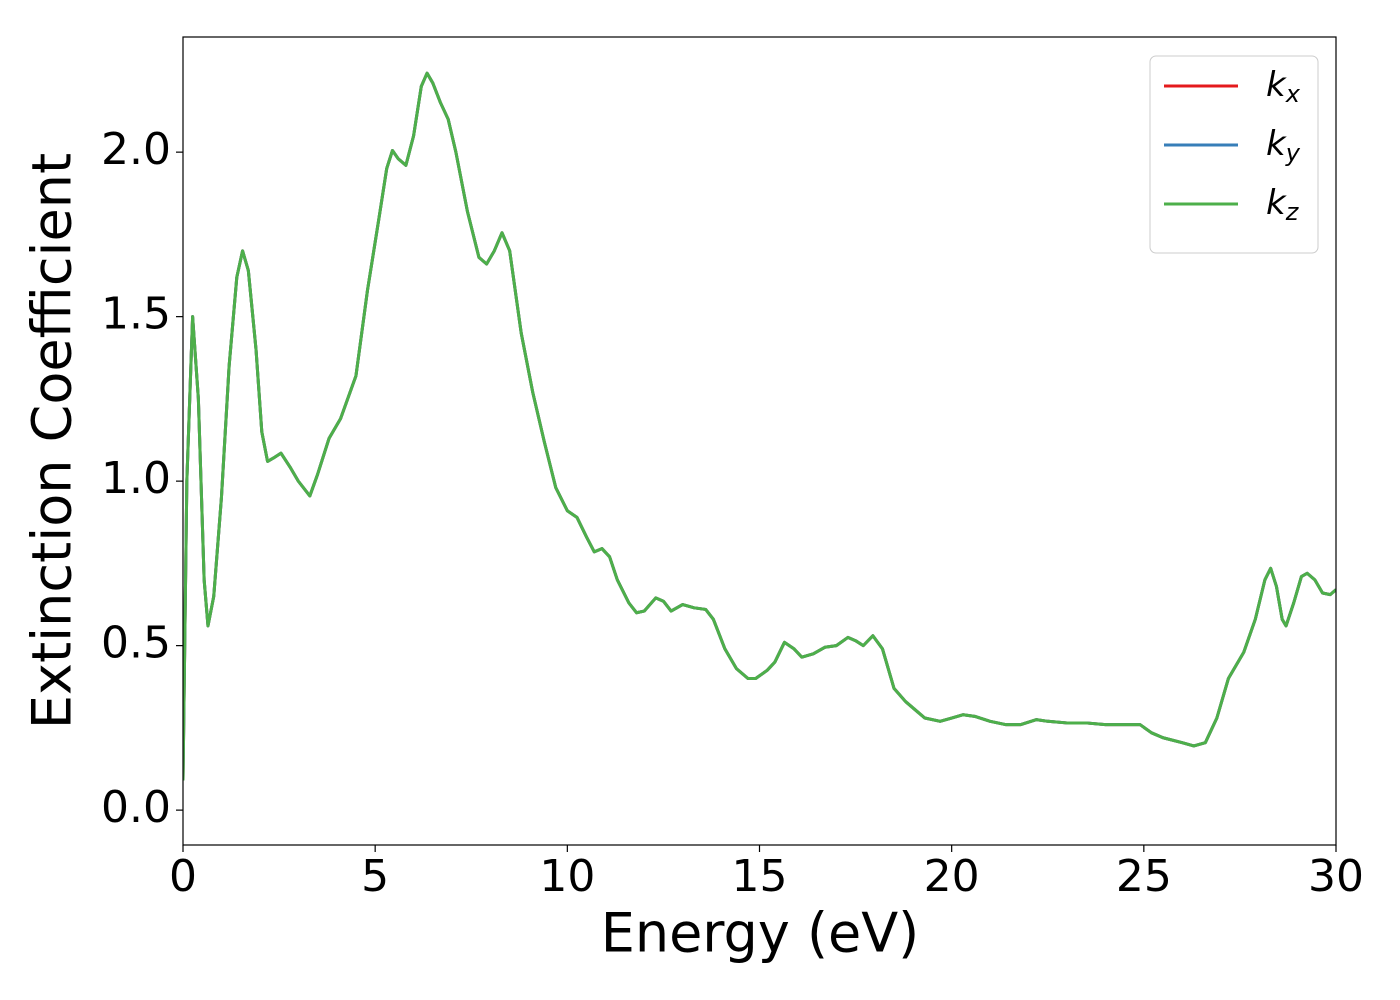  I want to click on y-tick-label: 2.0, so click(136, 149).